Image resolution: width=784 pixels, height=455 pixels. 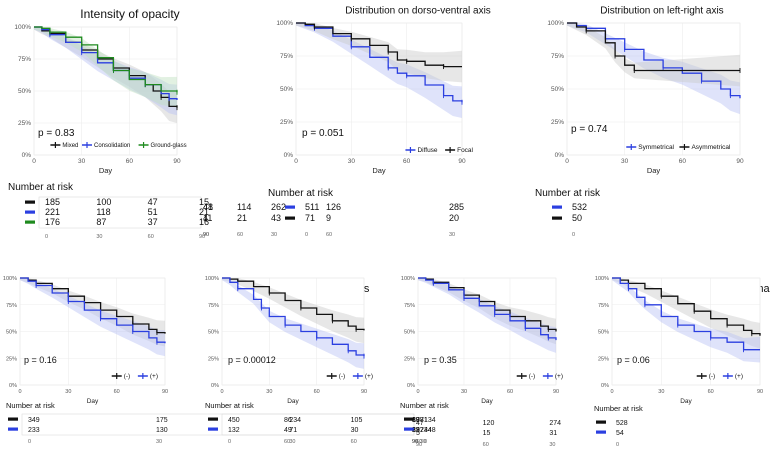 I want to click on risk-cell: 97, so click(x=420, y=430).